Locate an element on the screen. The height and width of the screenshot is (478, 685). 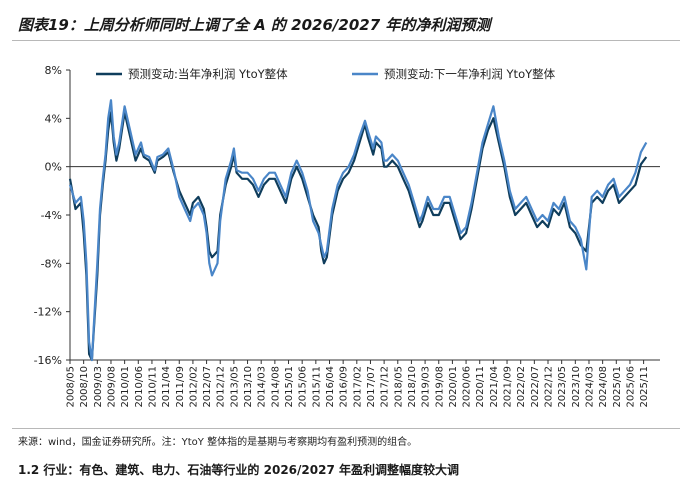
x-tick-label: 2022/07 is located at coordinates (535, 387).